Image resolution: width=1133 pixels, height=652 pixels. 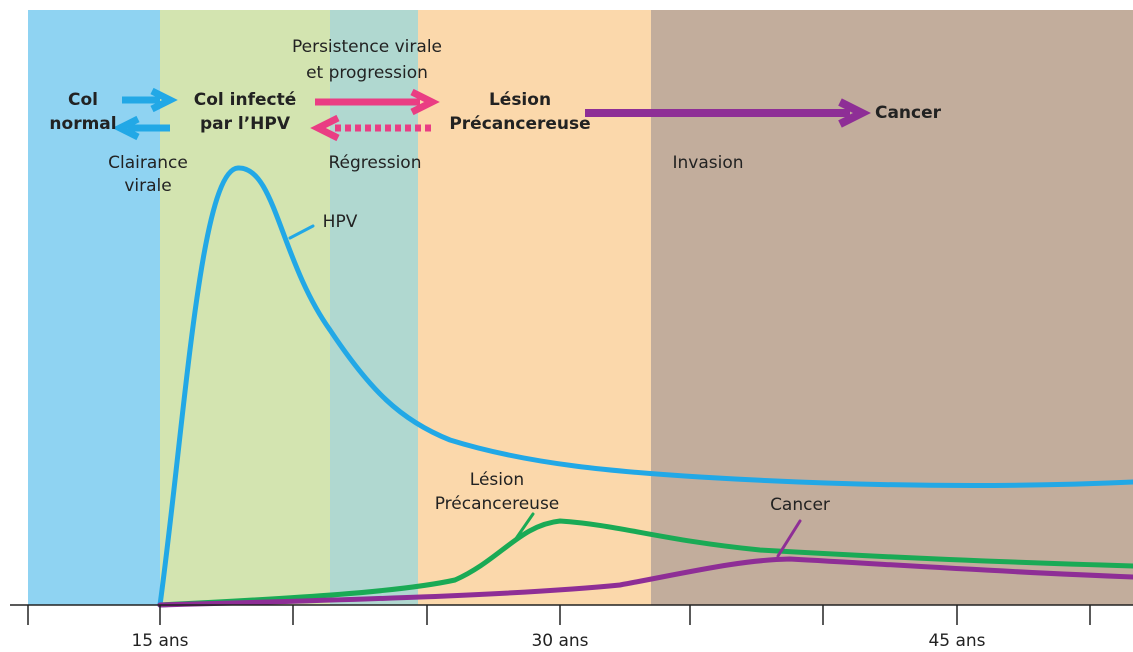 I want to click on curve-label: Cancer, so click(x=800, y=505).